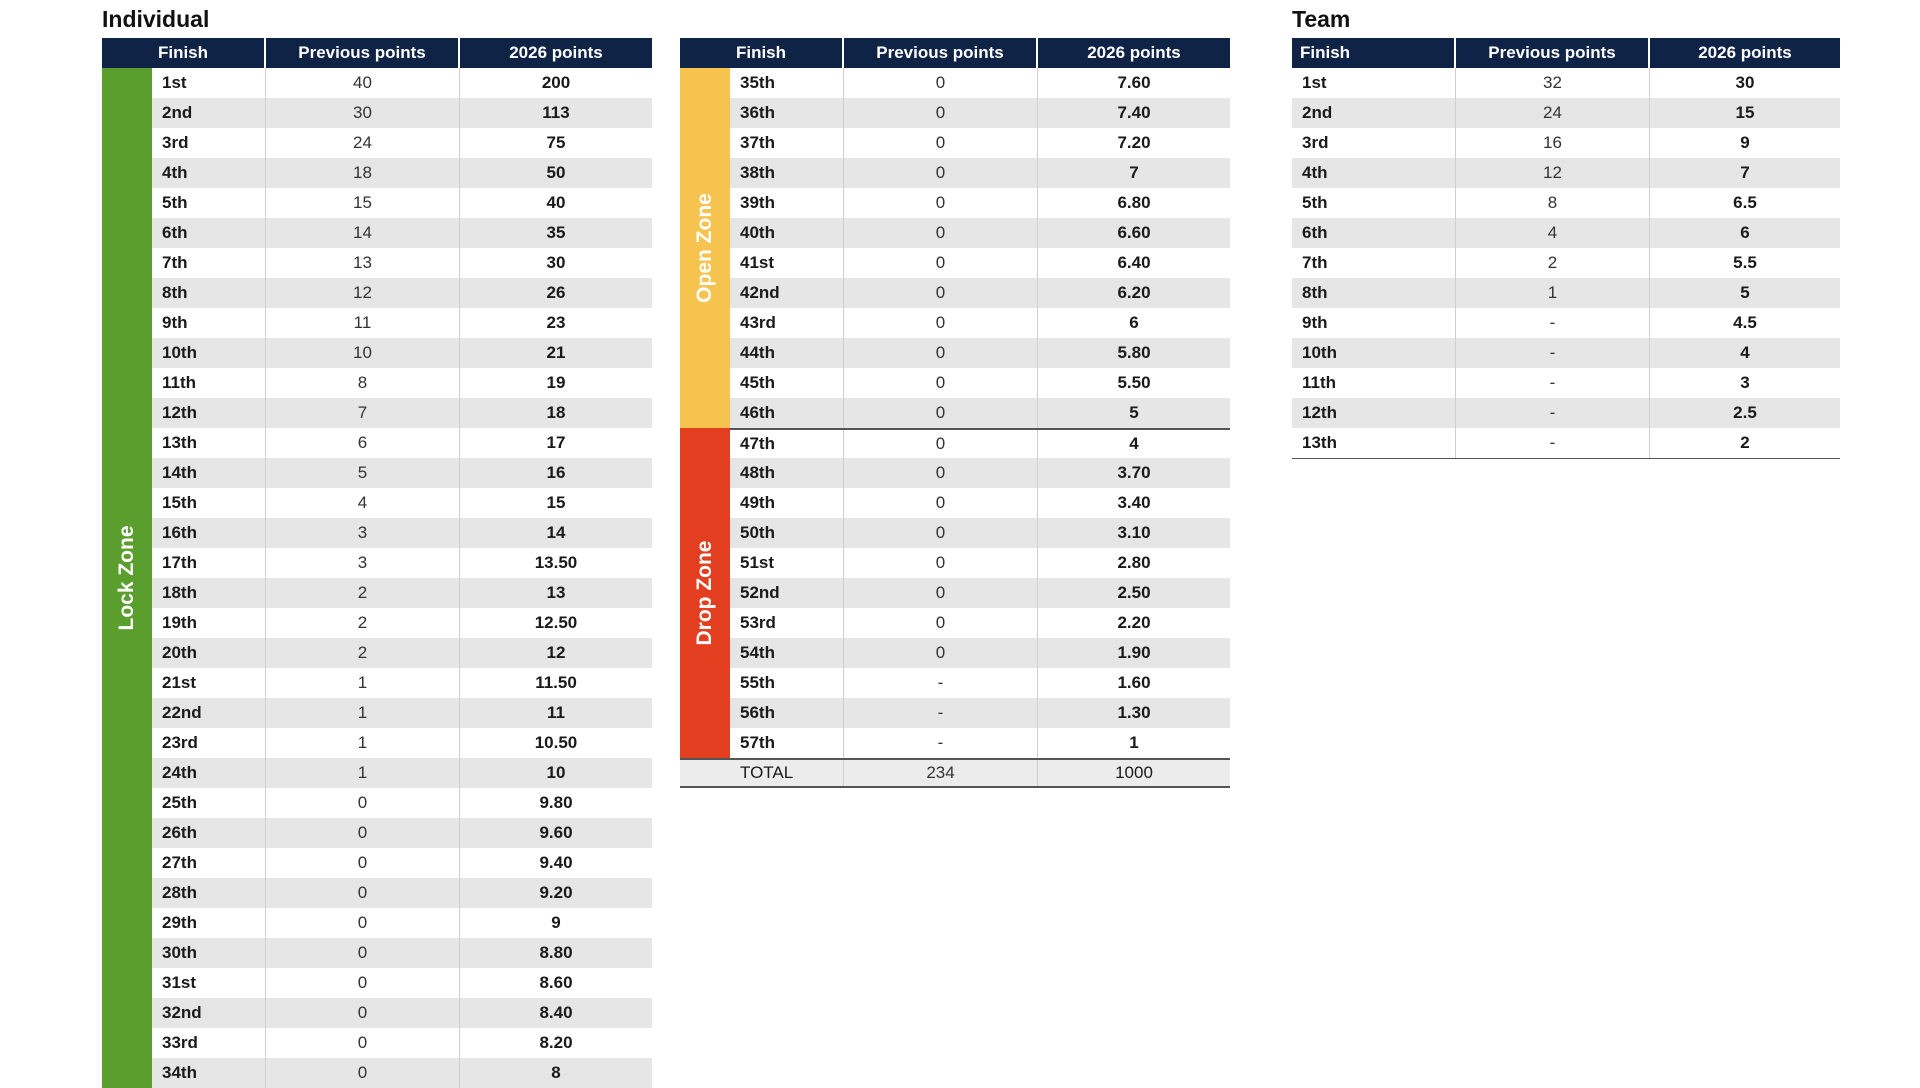 This screenshot has width=1920, height=1088. Describe the element at coordinates (1374, 233) in the screenshot. I see `finish-cell: 6th` at that location.